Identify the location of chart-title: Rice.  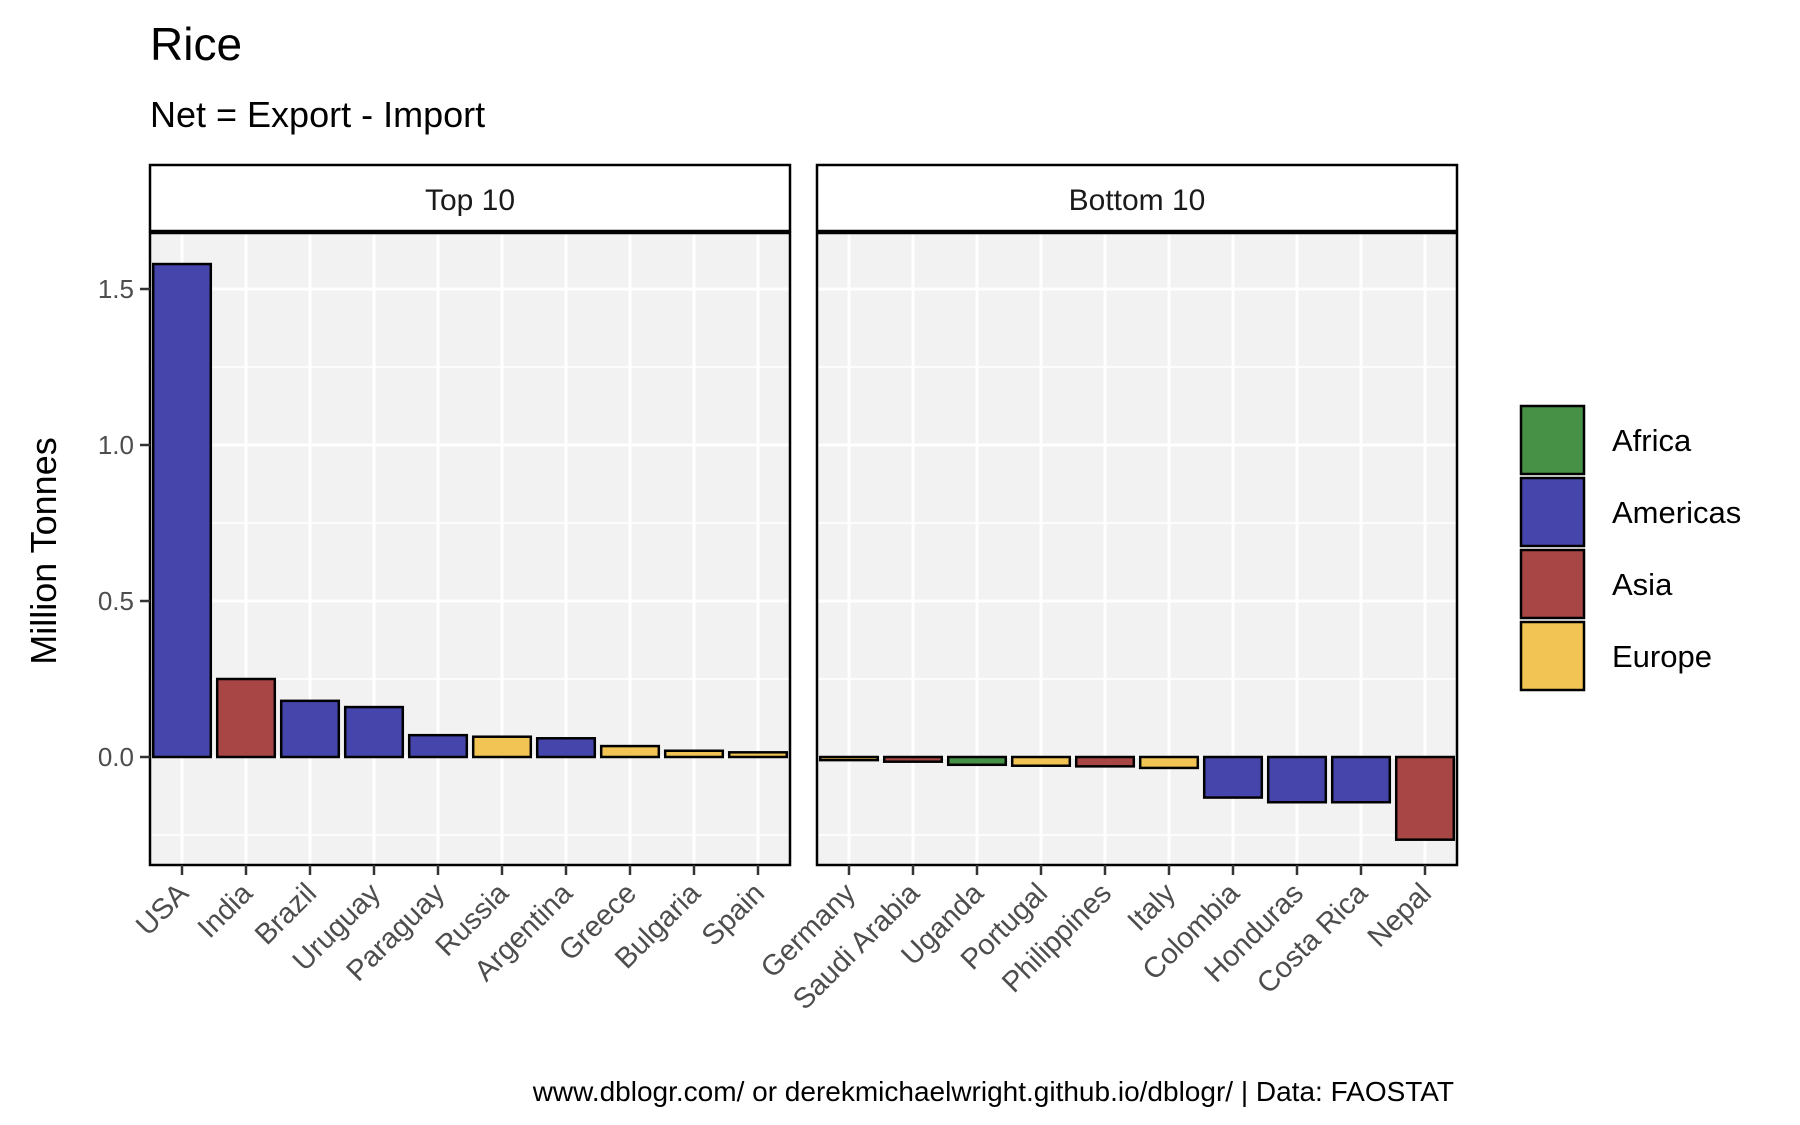
(196, 44).